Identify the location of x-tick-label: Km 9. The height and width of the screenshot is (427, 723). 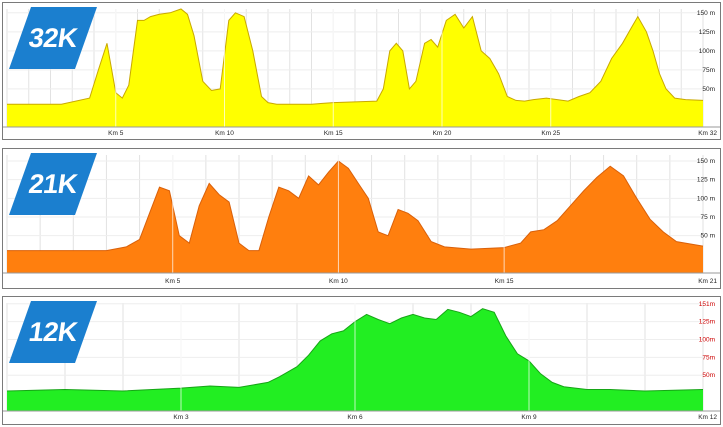
(529, 417).